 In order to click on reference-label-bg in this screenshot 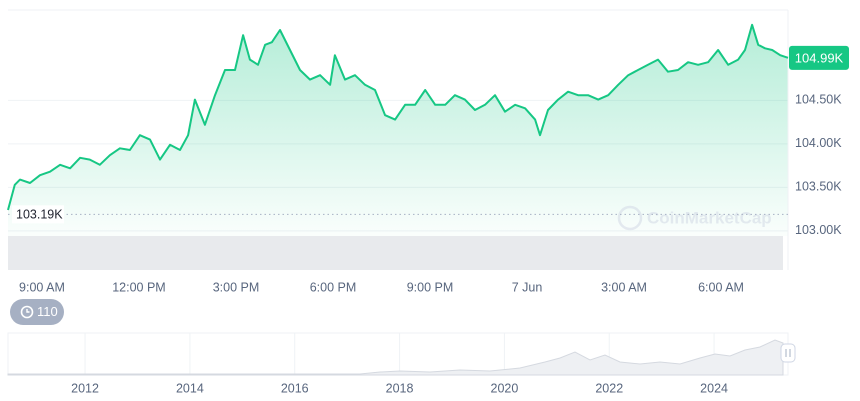, I will do `click(38, 214)`.